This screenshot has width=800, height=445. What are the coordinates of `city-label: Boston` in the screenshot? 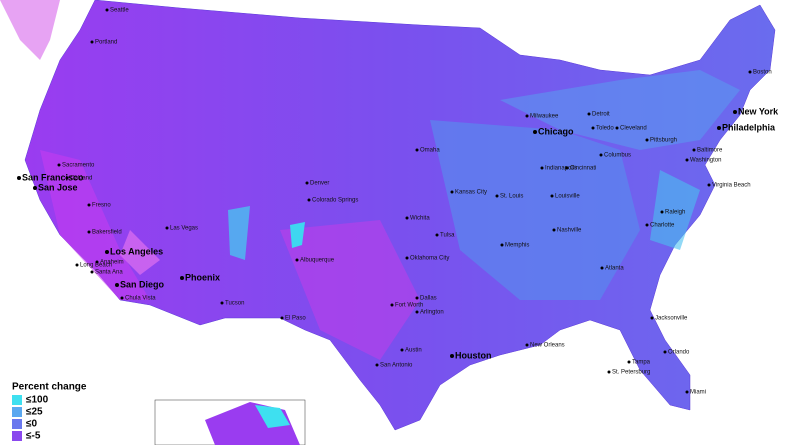 It's located at (762, 73).